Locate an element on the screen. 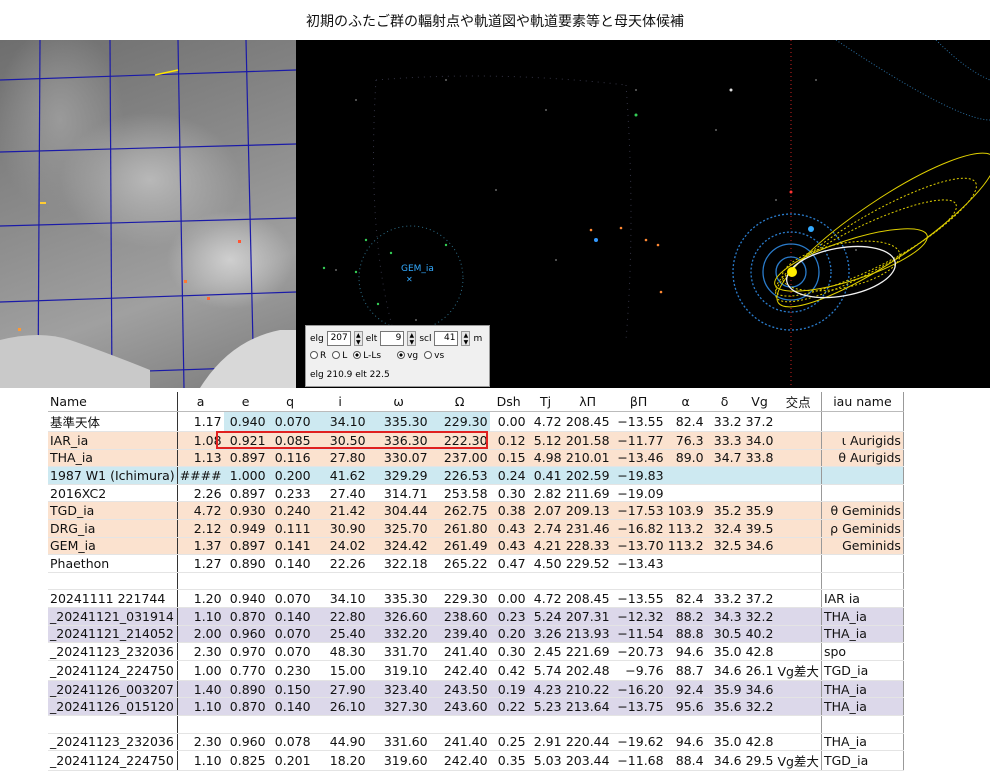 This screenshot has width=990, height=780. table-cell: 113.2 is located at coordinates (685, 528).